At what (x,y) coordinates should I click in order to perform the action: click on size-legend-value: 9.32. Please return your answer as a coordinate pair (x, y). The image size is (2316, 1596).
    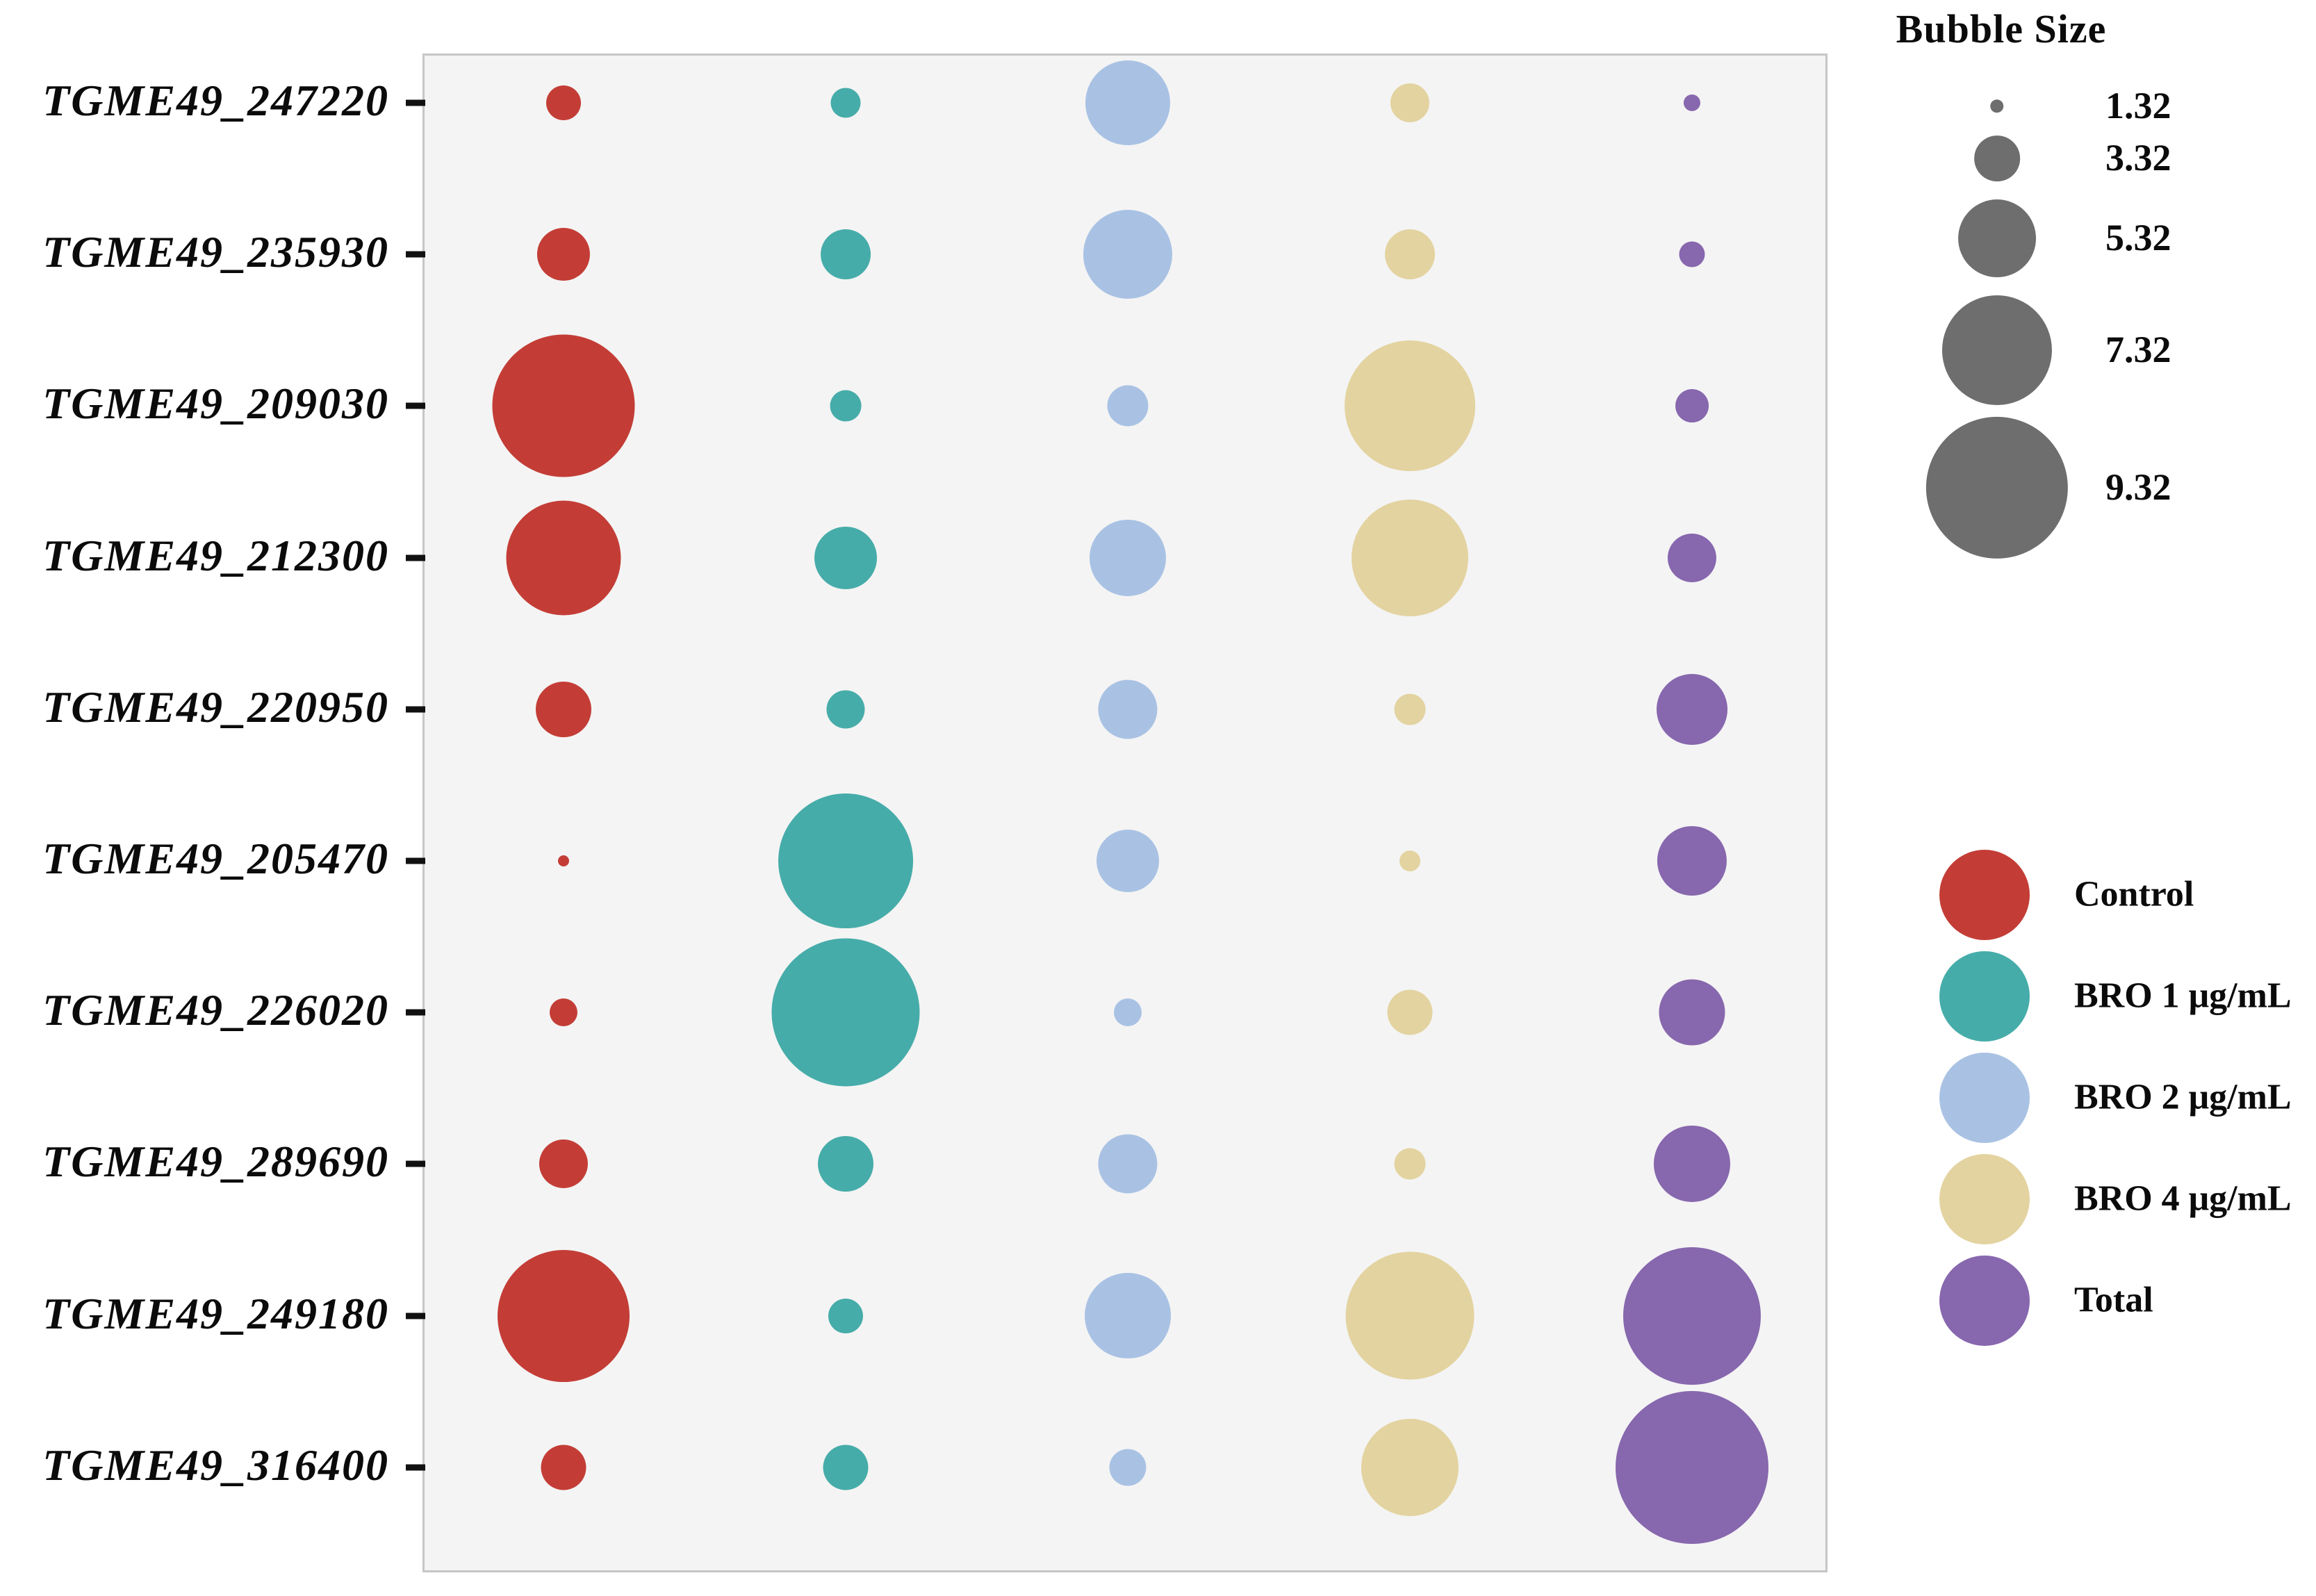
    Looking at the image, I should click on (2138, 487).